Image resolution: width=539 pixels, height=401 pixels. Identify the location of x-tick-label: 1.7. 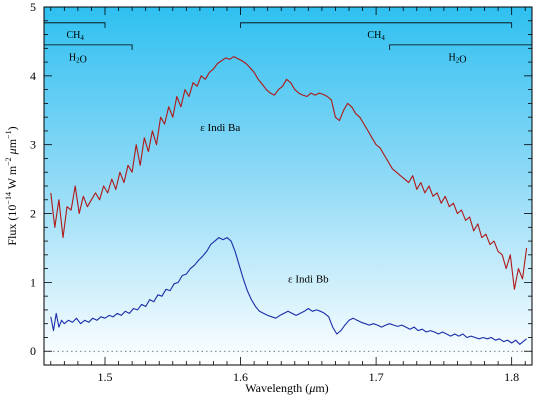
(376, 377).